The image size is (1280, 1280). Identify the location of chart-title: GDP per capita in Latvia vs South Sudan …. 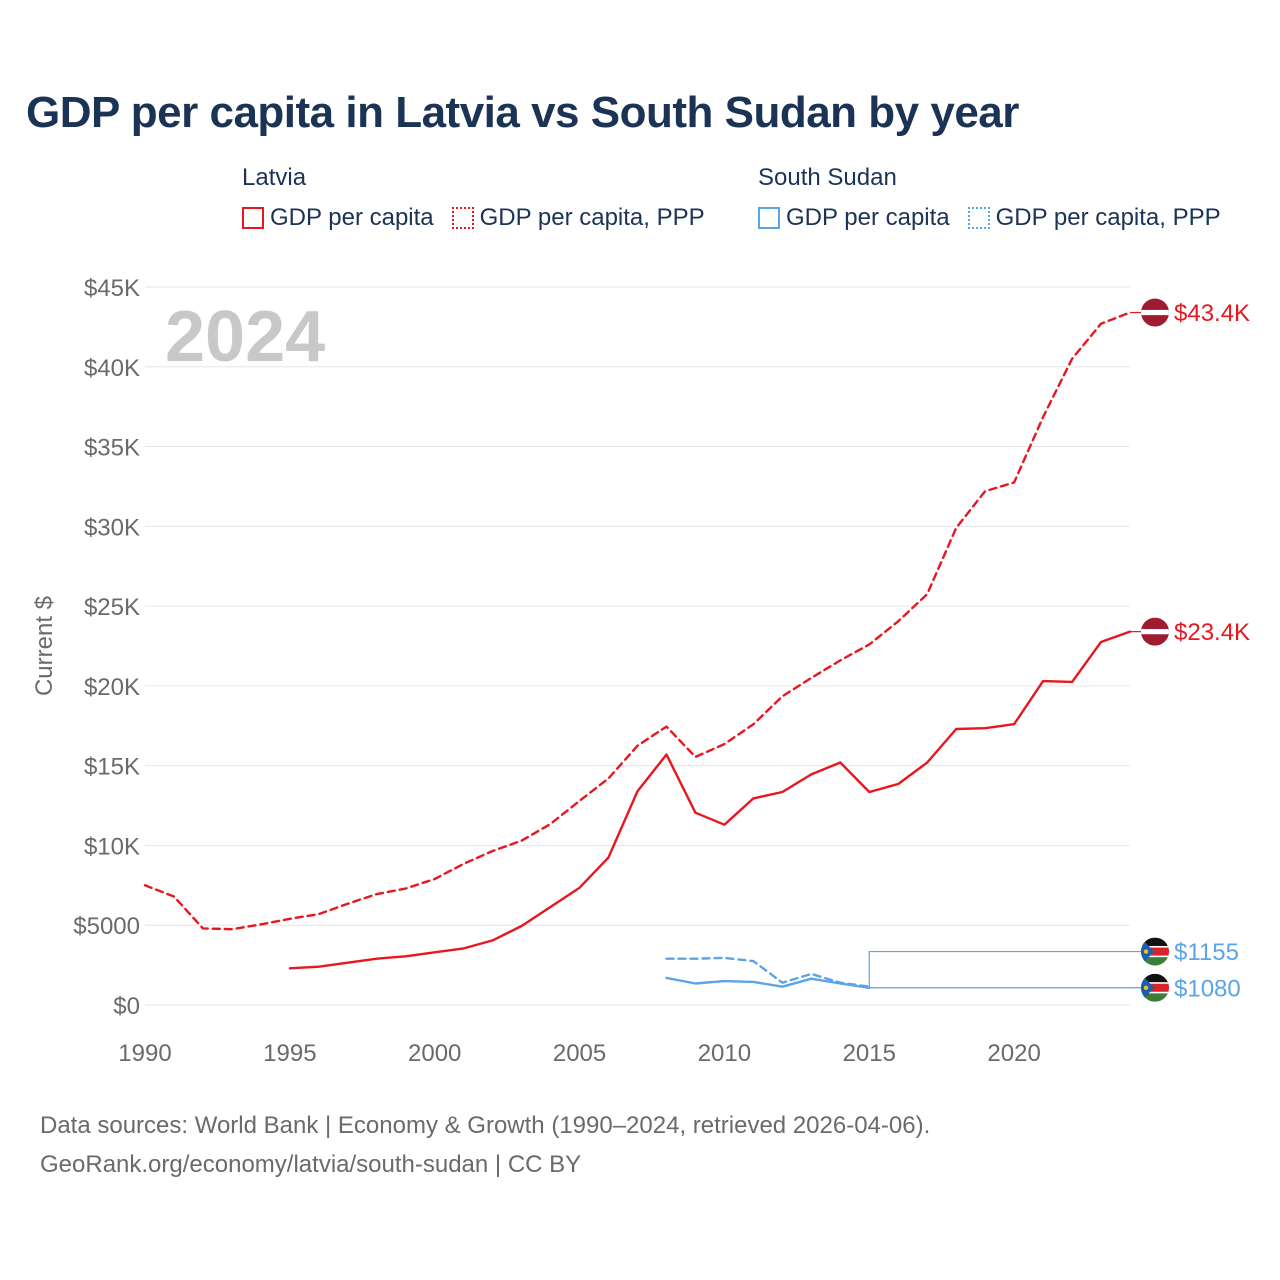
(522, 112).